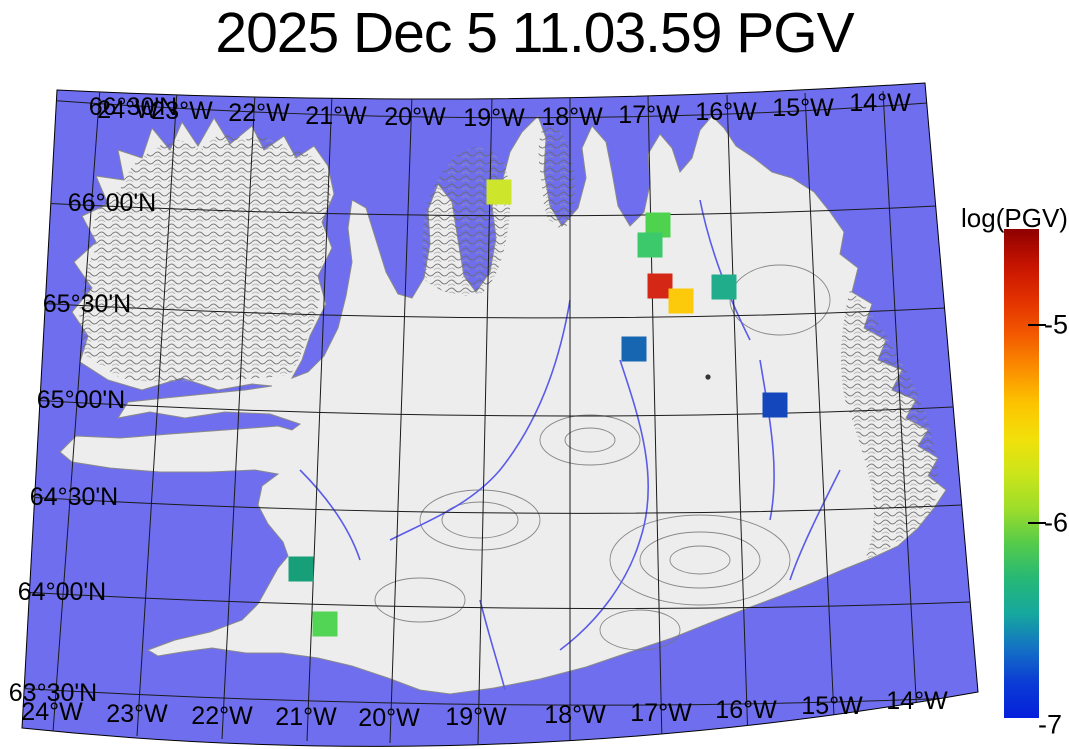 The height and width of the screenshot is (749, 1069). Describe the element at coordinates (708, 377) in the screenshot. I see `crater-dot` at that location.